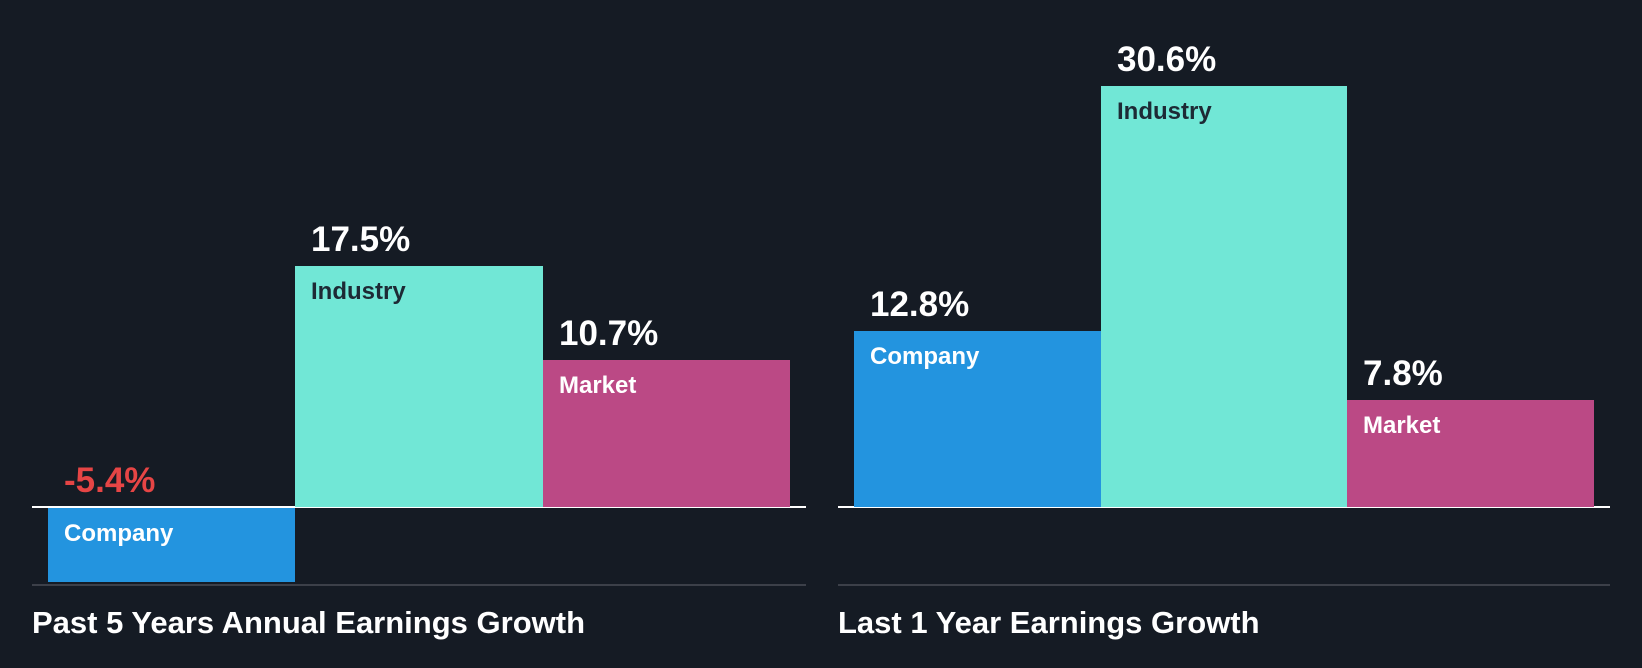  I want to click on value-label-industry: 30.6%, so click(1167, 60).